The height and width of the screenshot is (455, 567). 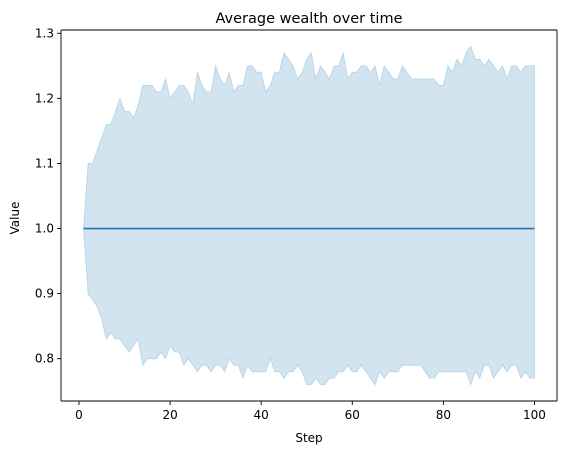 What do you see at coordinates (44, 229) in the screenshot?
I see `y-tick-label: 1.0` at bounding box center [44, 229].